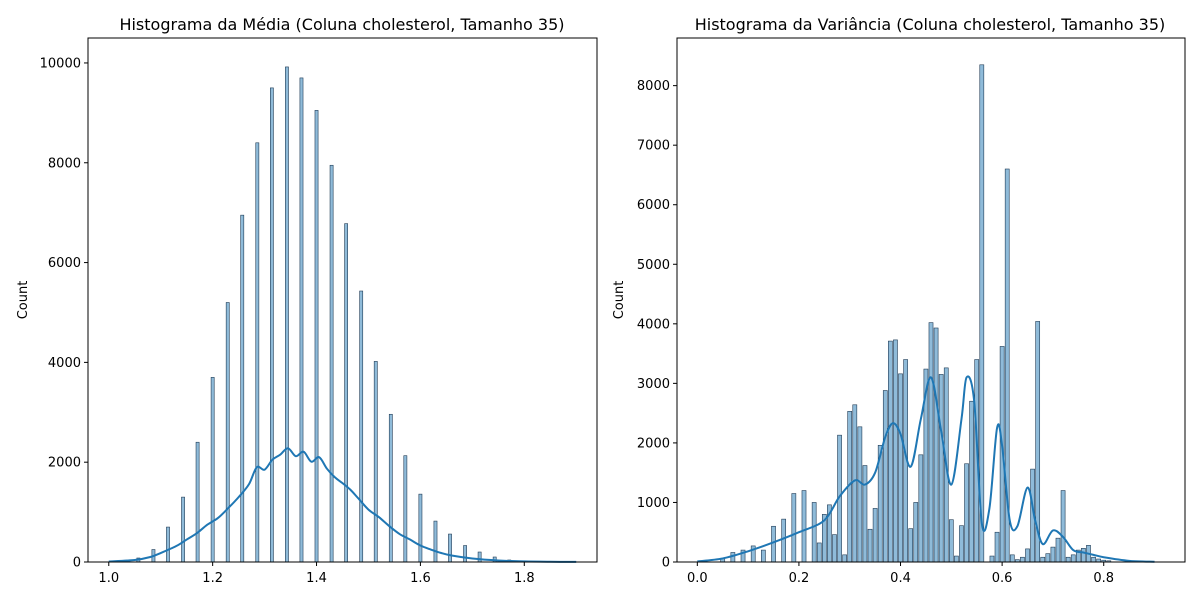 The width and height of the screenshot is (1200, 600). I want to click on mean-x-tick-label-4: 1.8, so click(524, 578).